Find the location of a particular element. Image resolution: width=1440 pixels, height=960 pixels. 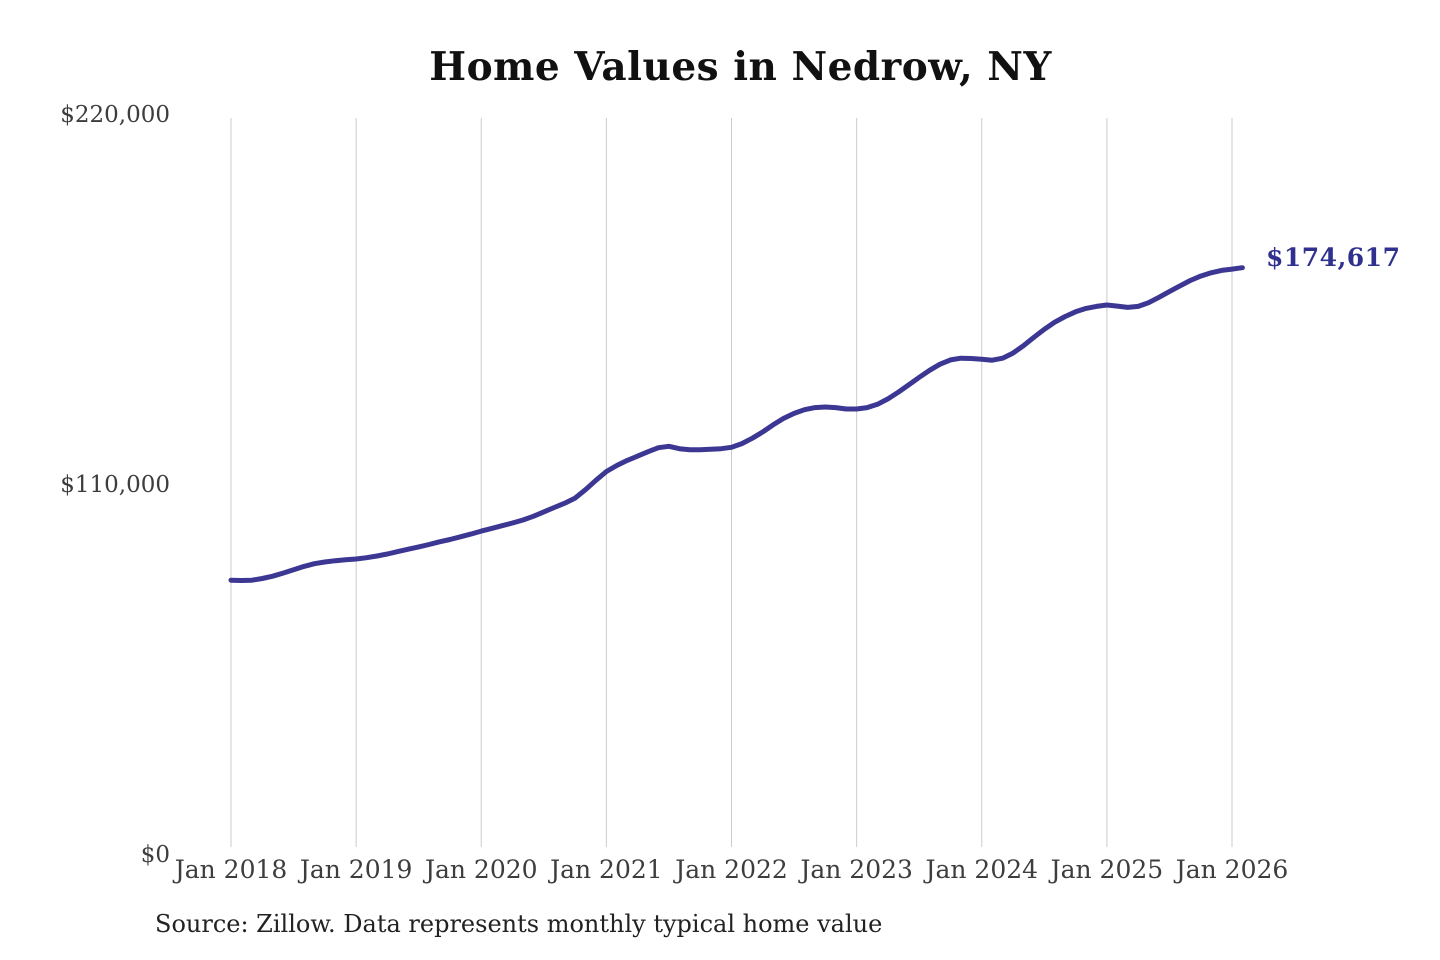

x-axis-tick-label: Jan 2022 is located at coordinates (731, 869).